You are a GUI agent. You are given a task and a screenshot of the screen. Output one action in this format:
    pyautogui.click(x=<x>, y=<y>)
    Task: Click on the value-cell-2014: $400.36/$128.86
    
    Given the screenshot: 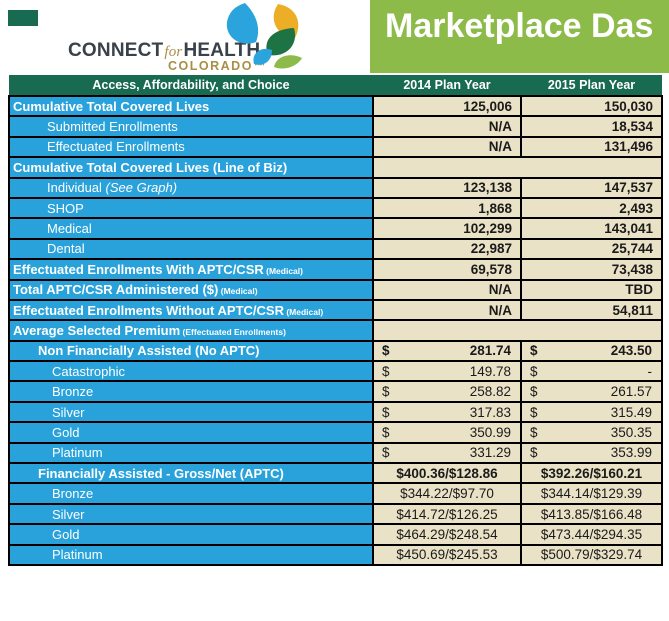 What is the action you would take?
    pyautogui.click(x=447, y=473)
    